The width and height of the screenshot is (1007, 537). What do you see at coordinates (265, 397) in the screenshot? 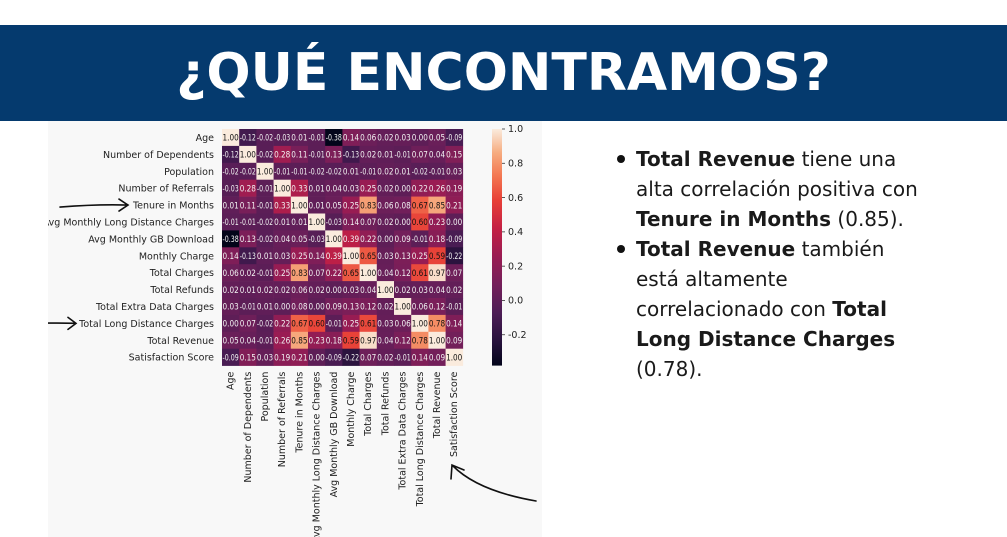
I see `x-tick-label: Population` at bounding box center [265, 397].